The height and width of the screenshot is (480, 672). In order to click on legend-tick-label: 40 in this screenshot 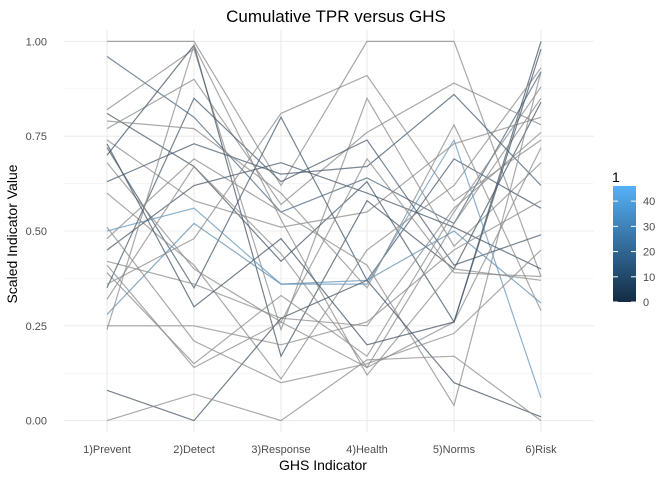, I will do `click(649, 202)`.